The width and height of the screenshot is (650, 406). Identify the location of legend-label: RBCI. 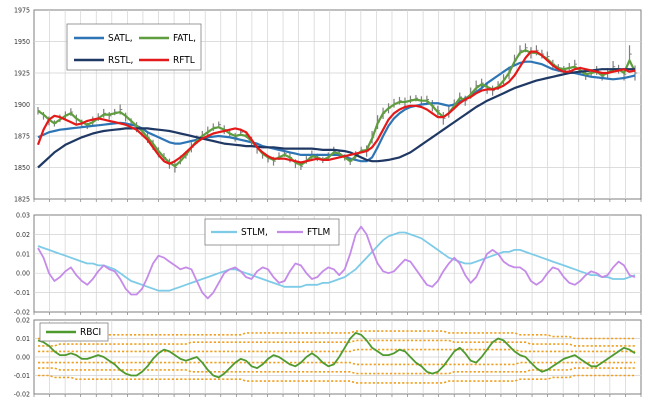
(90, 332).